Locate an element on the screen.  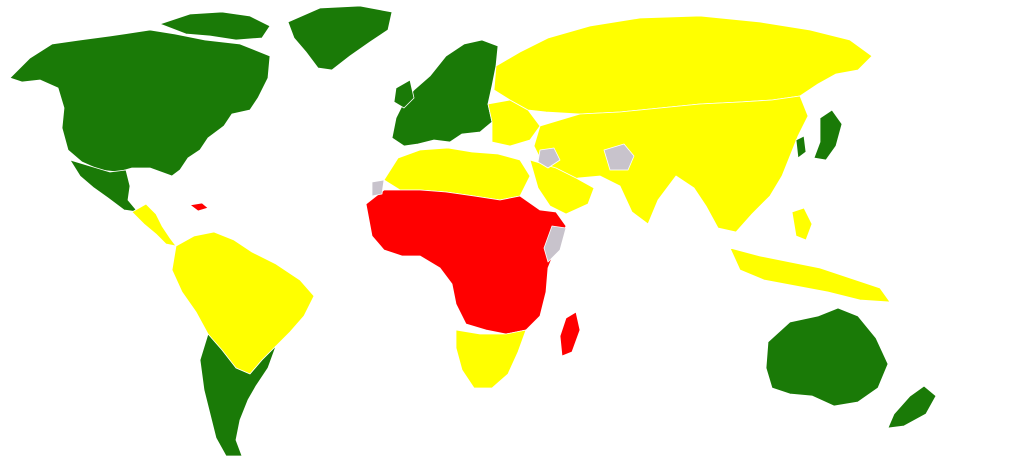
region-southern-africa is located at coordinates (491, 359).